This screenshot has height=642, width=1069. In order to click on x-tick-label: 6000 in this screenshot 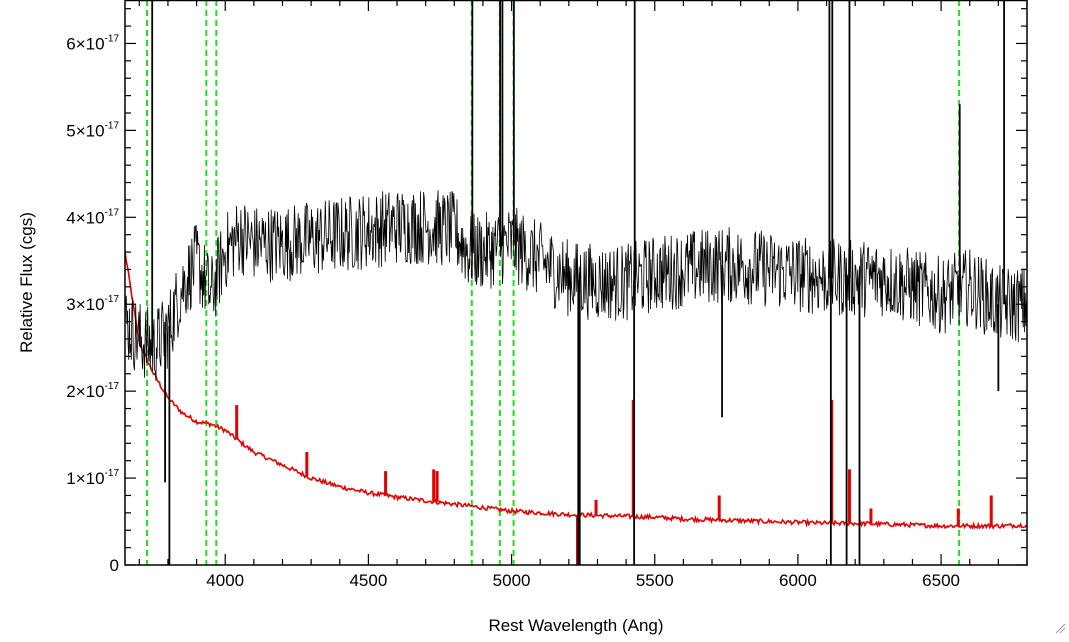, I will do `click(798, 580)`.